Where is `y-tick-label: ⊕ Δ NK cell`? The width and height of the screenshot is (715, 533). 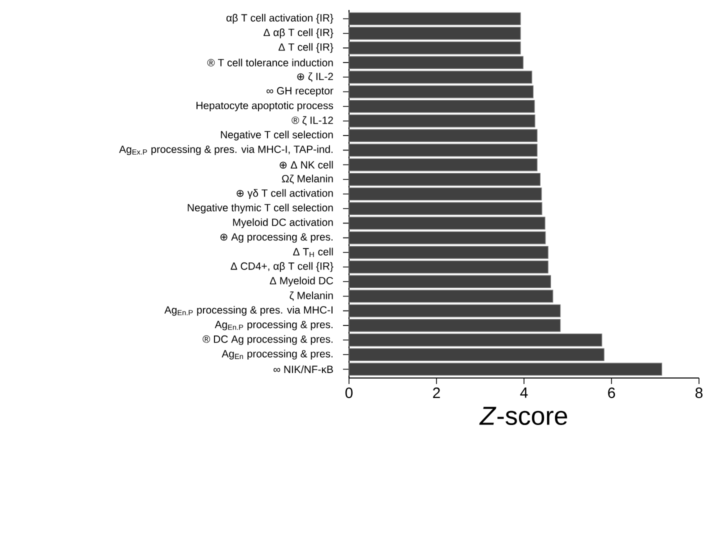
y-tick-label: ⊕ Δ NK cell is located at coordinates (306, 164).